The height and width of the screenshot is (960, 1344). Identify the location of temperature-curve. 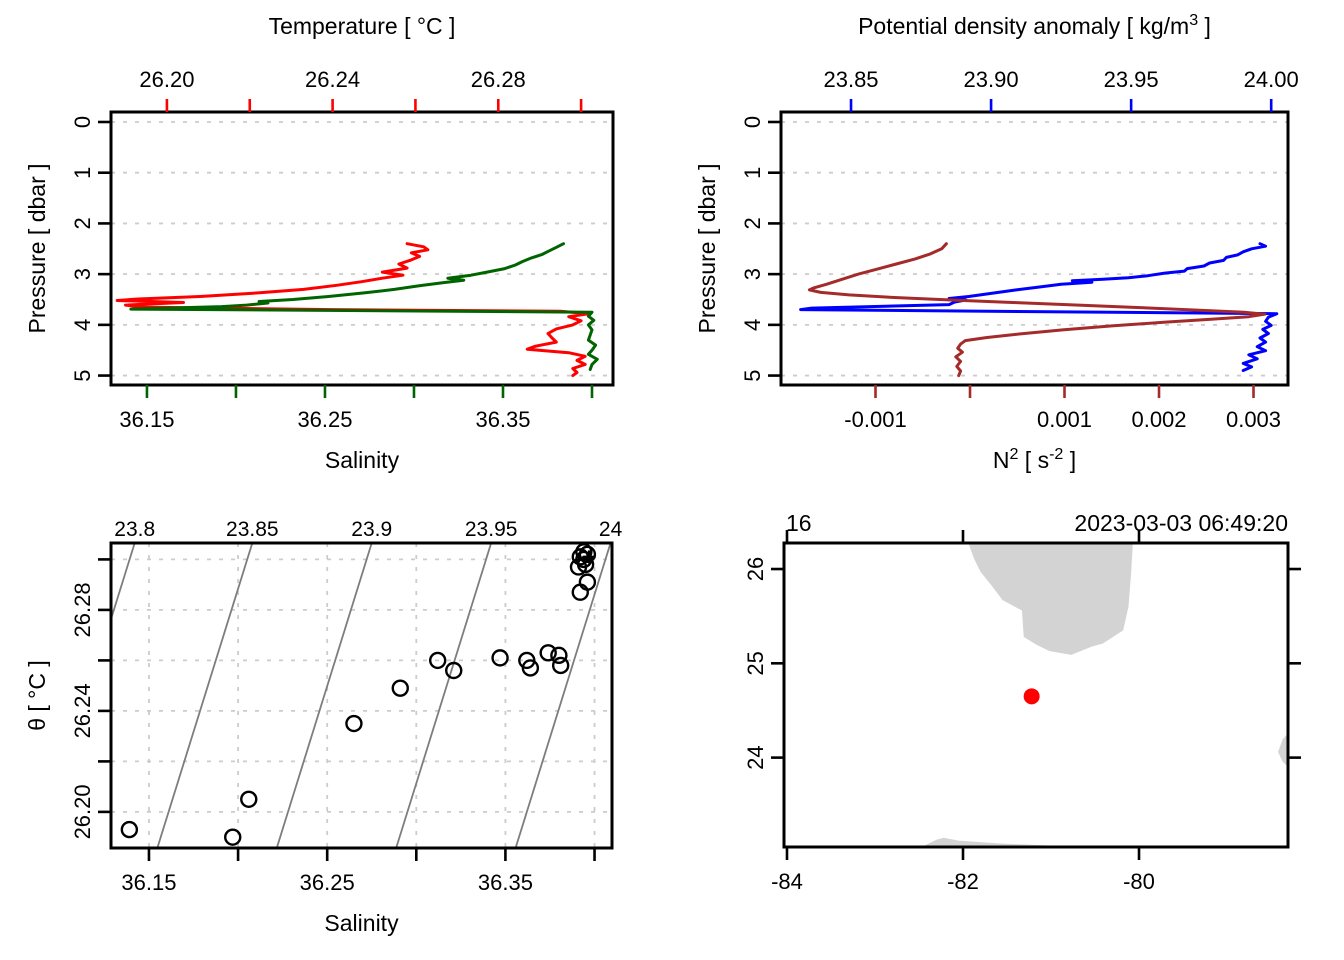
(353, 310).